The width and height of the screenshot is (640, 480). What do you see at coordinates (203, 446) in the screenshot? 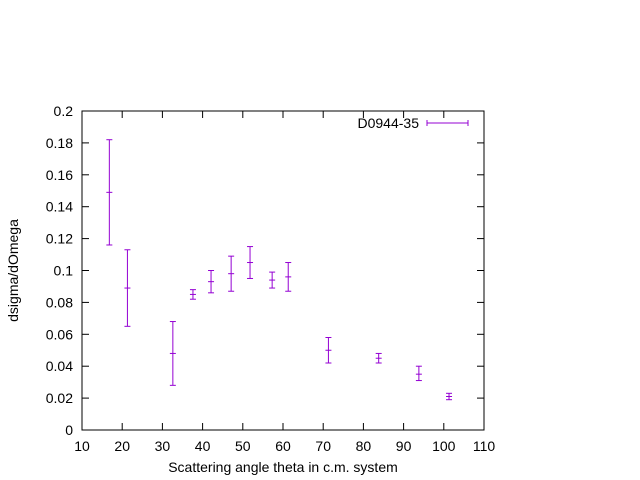
I see `x-tick-label: 40` at bounding box center [203, 446].